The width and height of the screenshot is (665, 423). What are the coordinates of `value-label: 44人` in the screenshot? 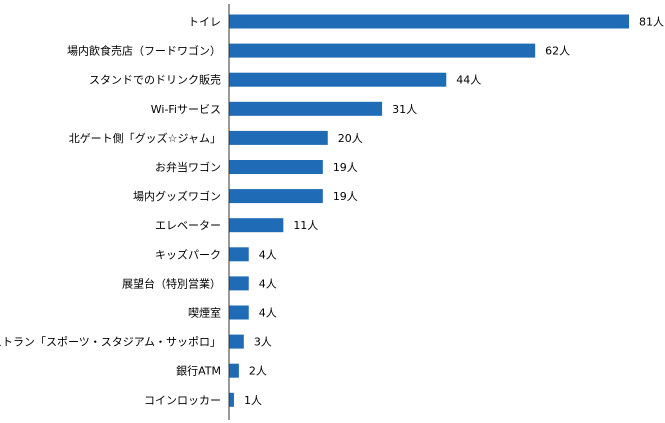 It's located at (468, 80).